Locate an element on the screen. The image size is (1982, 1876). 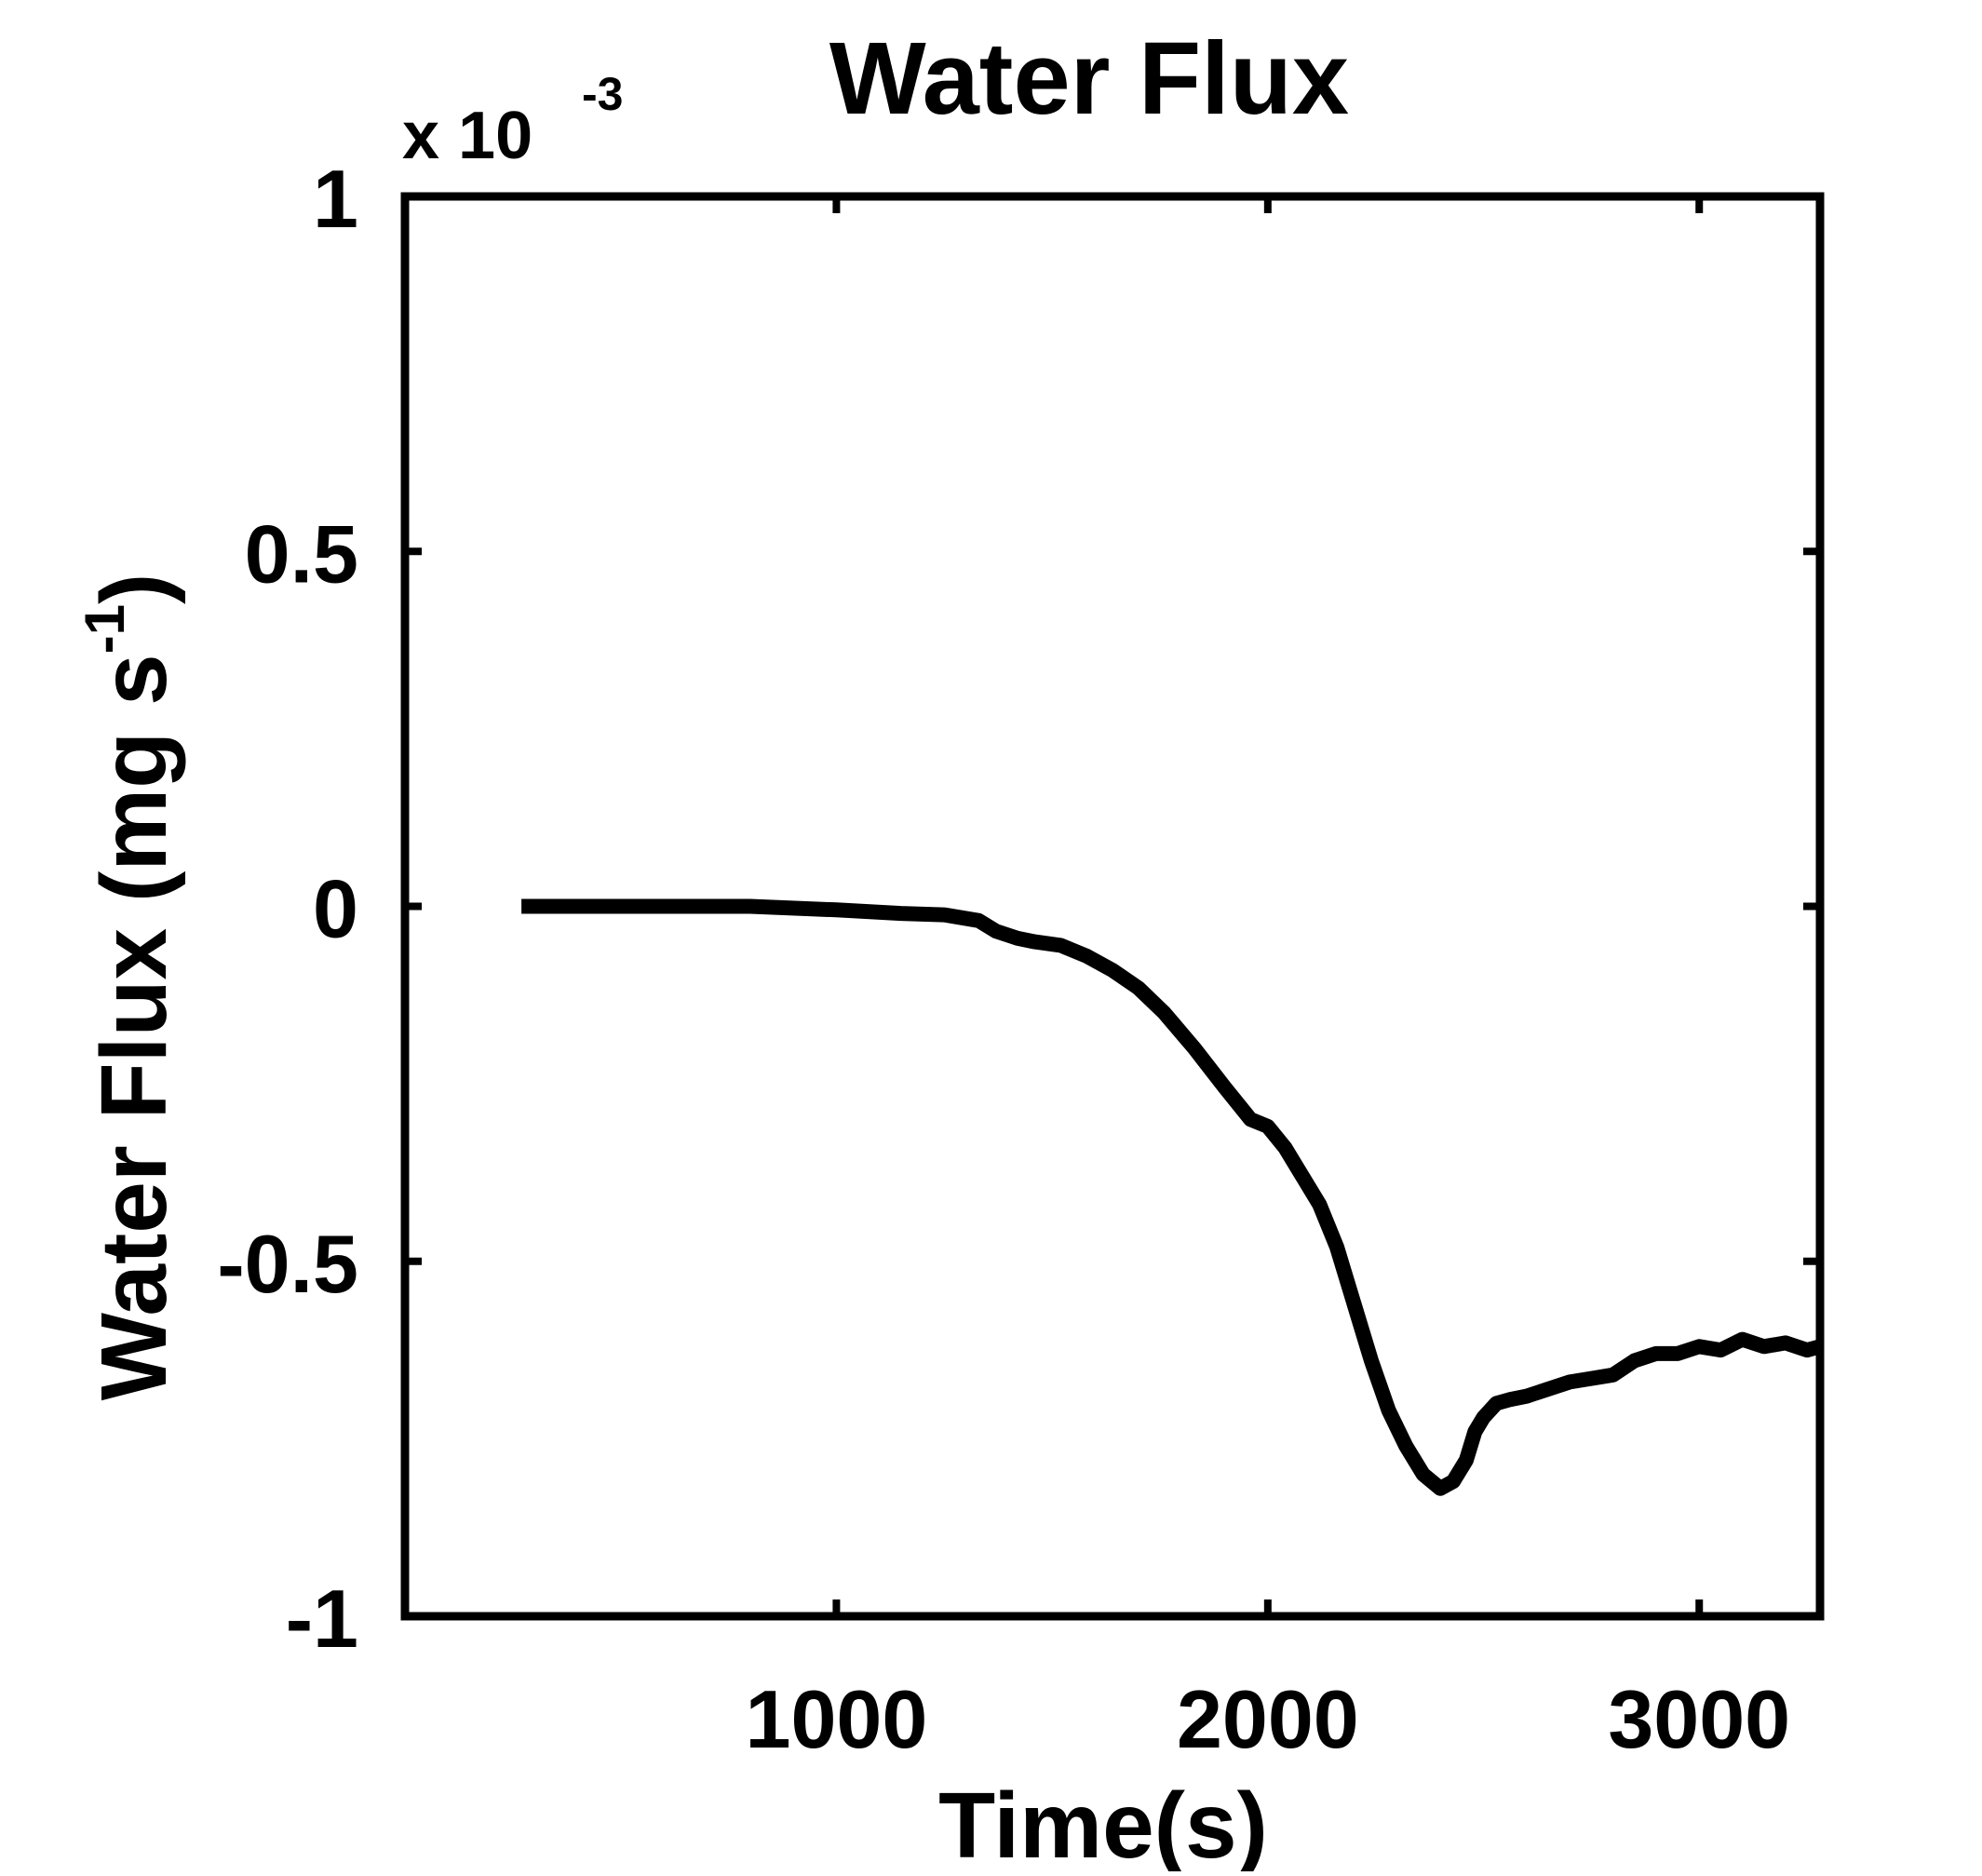
y-axis-label-main: Water Flux (mg s is located at coordinates (134, 1027).